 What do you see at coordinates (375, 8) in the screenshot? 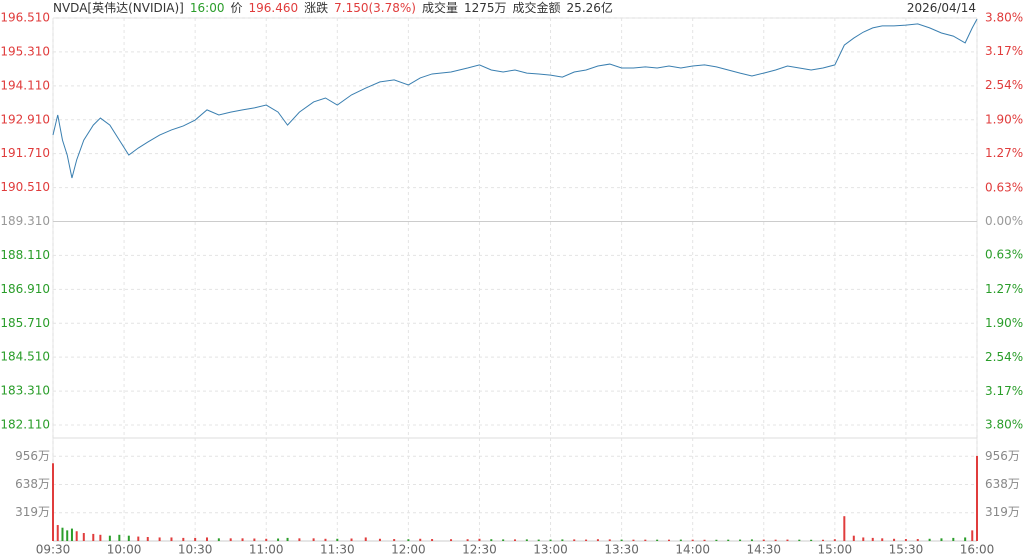
I see `change: 7.150(3.78%)` at bounding box center [375, 8].